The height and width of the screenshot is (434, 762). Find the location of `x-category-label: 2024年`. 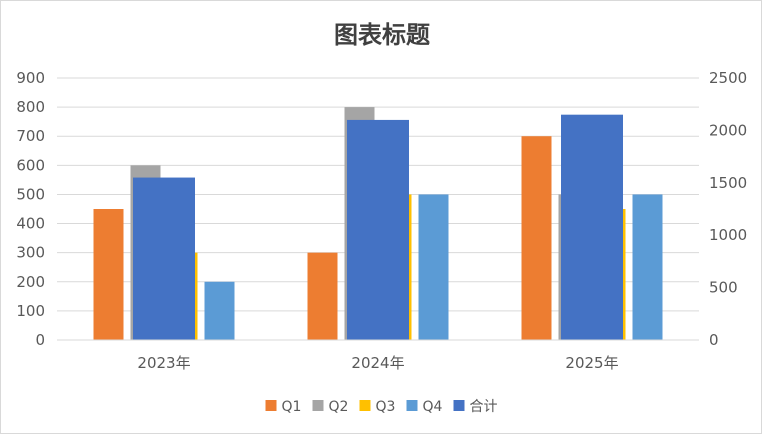

x-category-label: 2024年 is located at coordinates (377, 363).